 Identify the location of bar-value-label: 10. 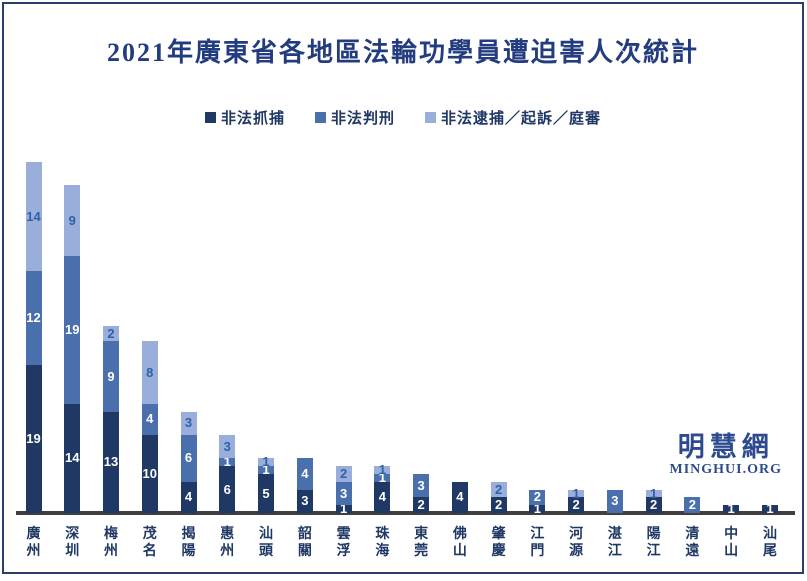
(149, 473).